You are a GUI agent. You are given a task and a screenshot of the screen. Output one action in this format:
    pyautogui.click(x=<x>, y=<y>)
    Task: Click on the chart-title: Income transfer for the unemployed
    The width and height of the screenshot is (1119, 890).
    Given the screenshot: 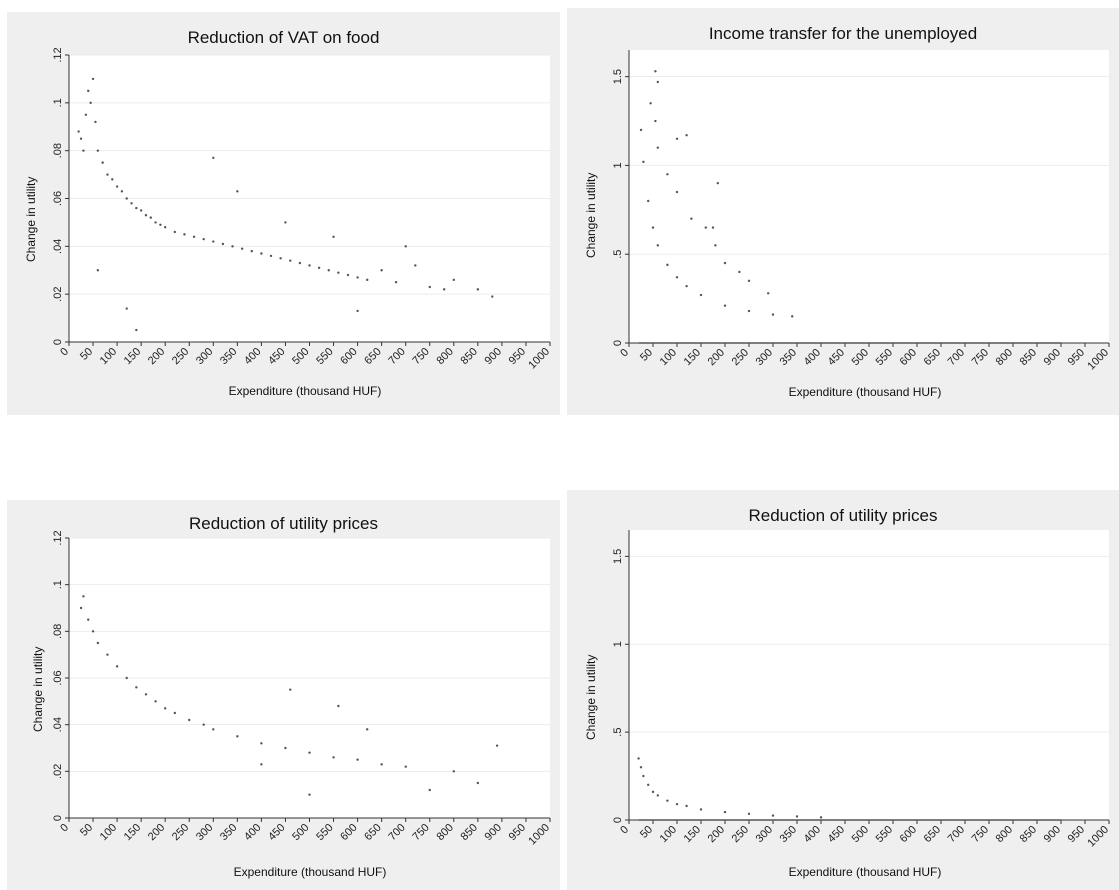 What is the action you would take?
    pyautogui.click(x=843, y=33)
    